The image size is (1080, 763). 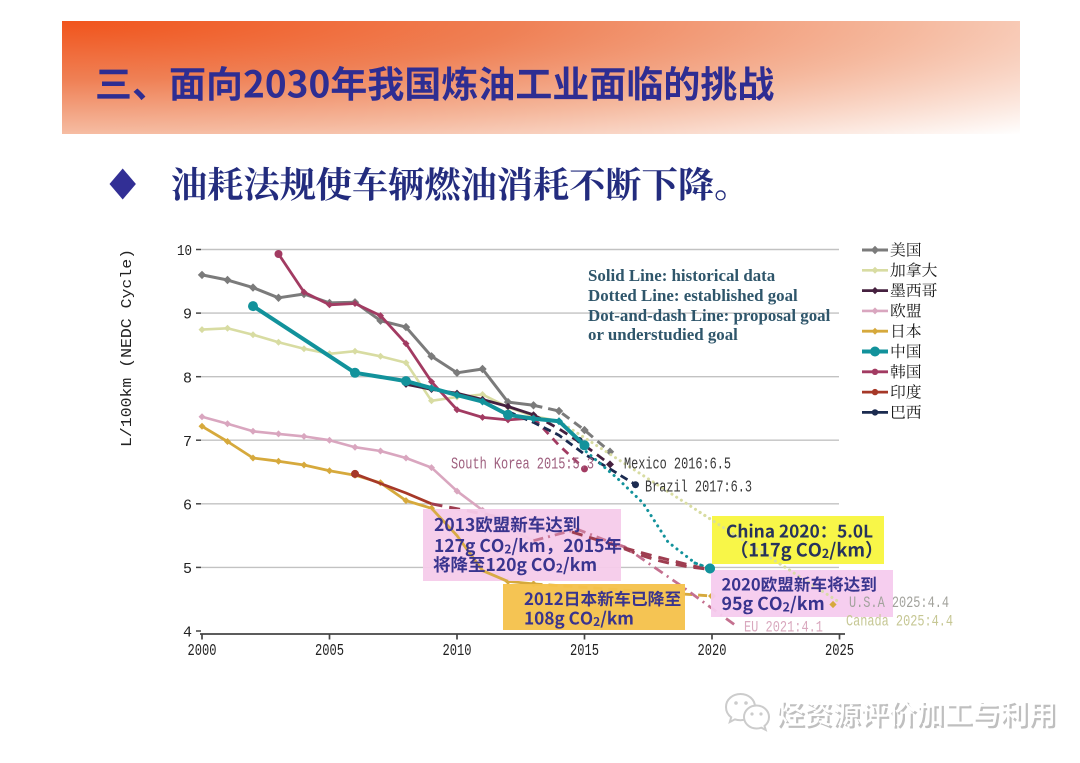 I want to click on svg-text: 7, so click(x=187, y=442).